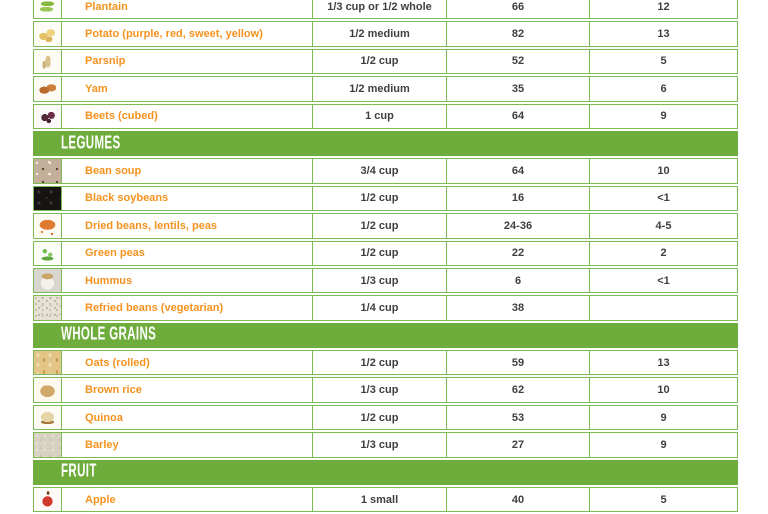 The image size is (768, 514). I want to click on gl-value: 6, so click(663, 89).